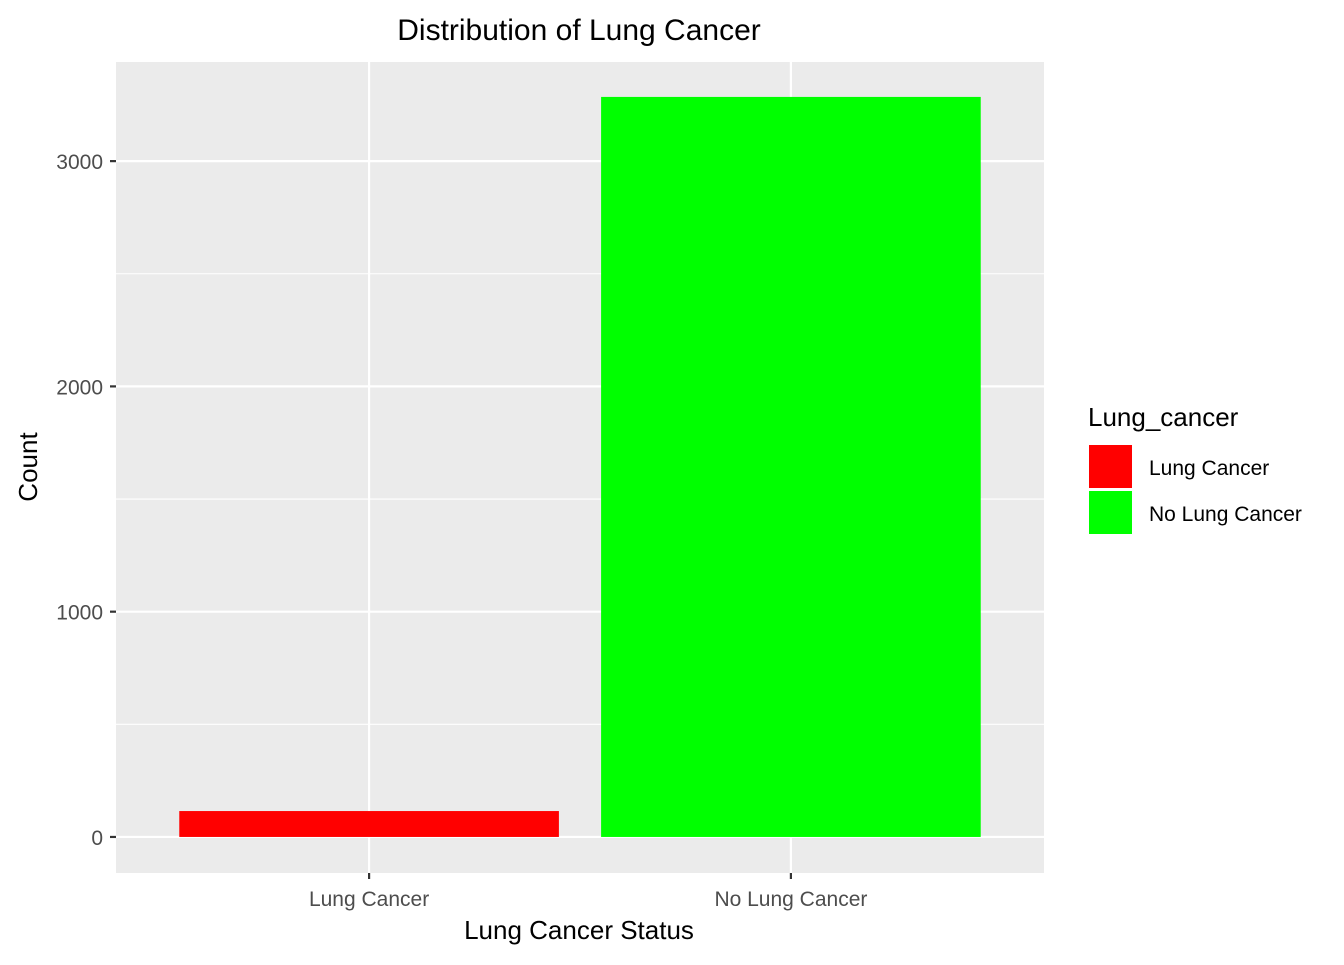  I want to click on legend-title: Lung_cancer, so click(1163, 417).